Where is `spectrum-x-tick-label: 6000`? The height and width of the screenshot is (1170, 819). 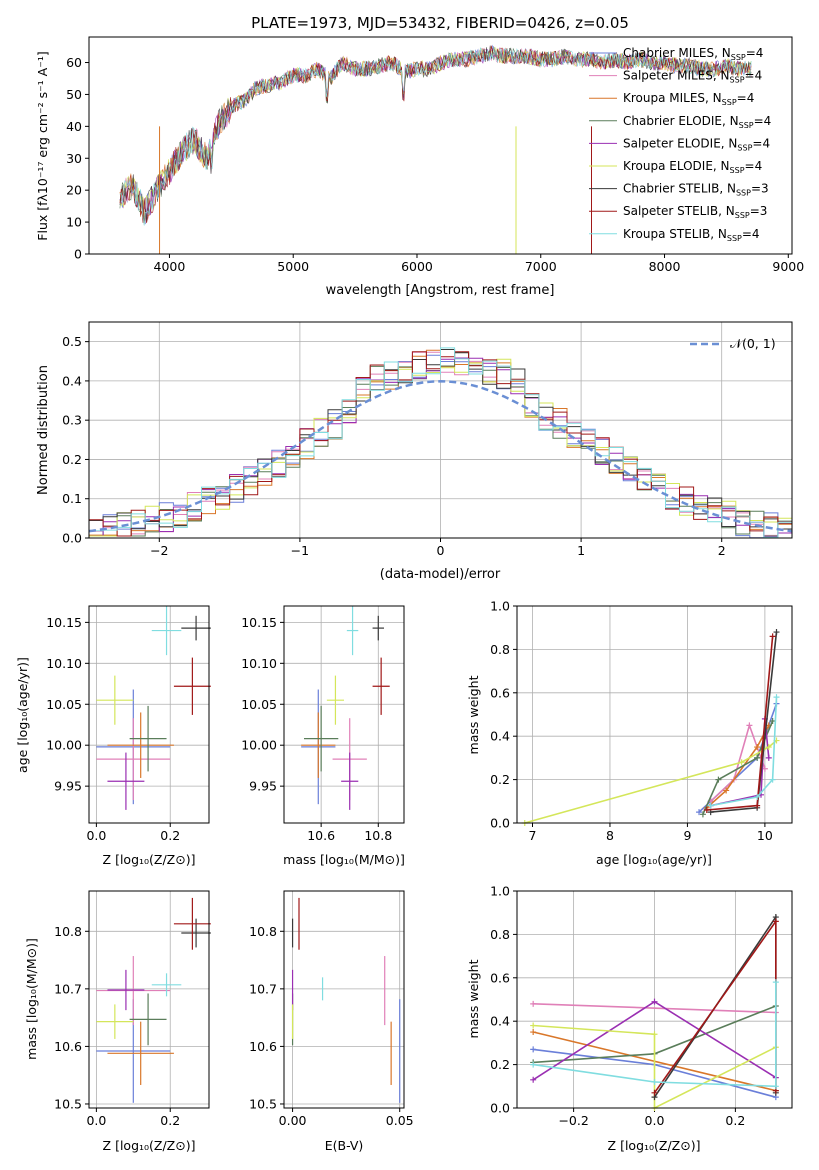
spectrum-x-tick-label: 6000 is located at coordinates (417, 266).